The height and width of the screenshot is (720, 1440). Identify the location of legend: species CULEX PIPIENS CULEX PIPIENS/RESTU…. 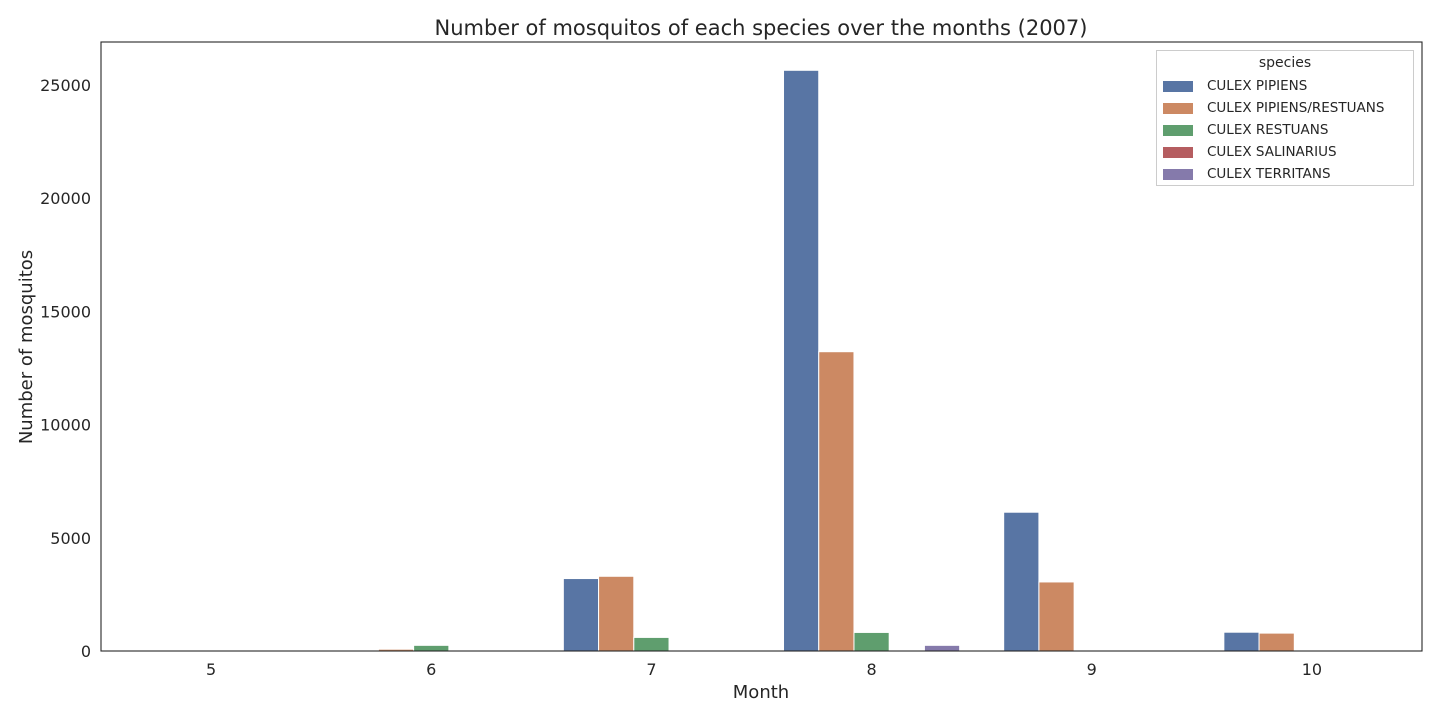
(1285, 118).